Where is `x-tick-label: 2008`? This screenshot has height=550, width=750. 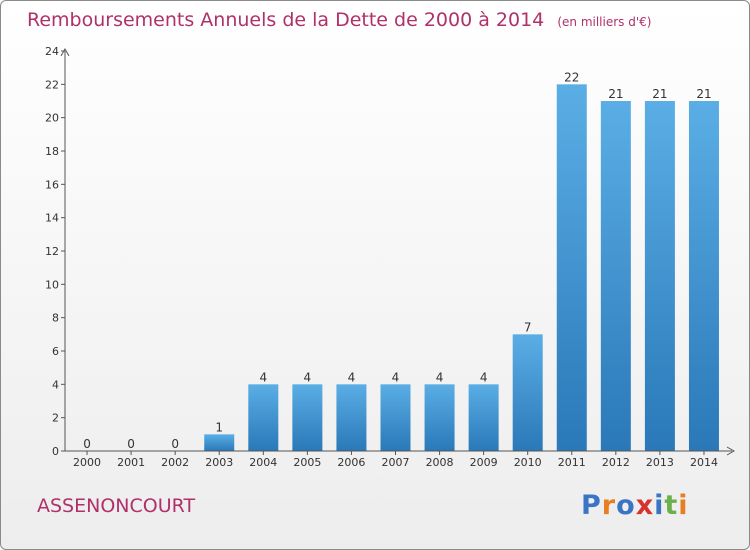
x-tick-label: 2008 is located at coordinates (440, 462).